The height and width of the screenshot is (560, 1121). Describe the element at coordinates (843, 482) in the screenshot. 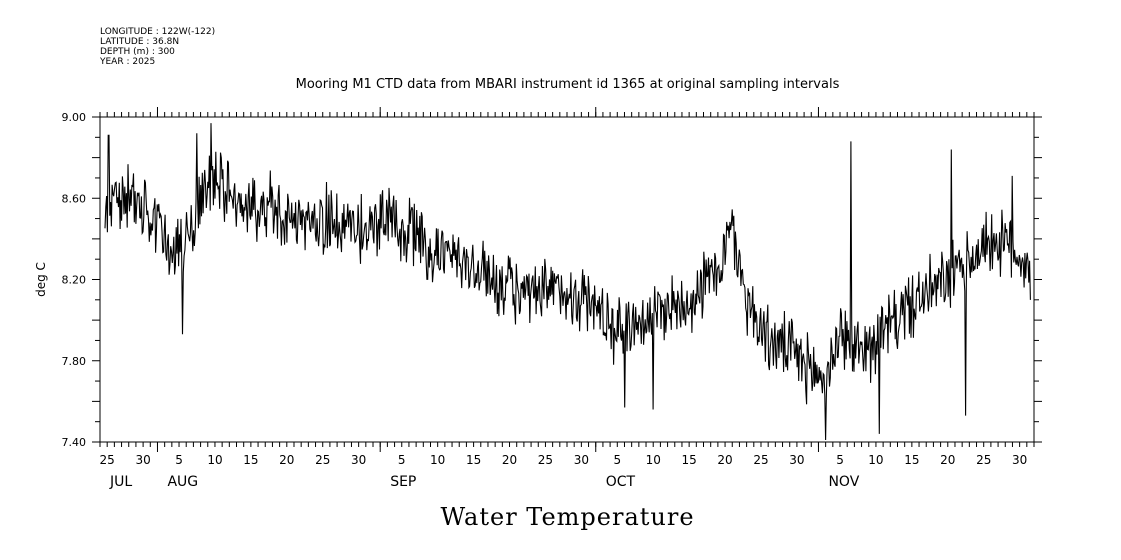

I see `x-month-label: NOV` at that location.